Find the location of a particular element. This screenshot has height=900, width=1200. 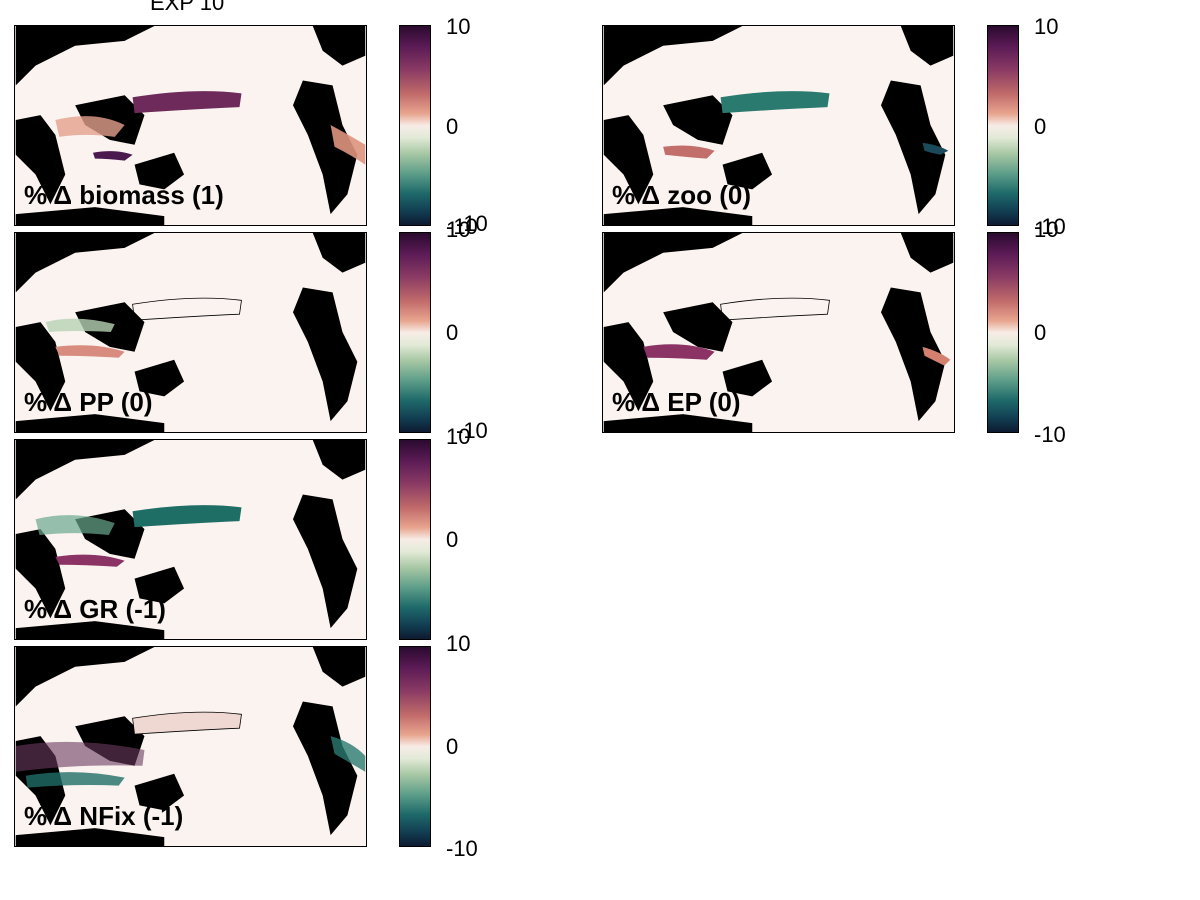

map-panel-pp: % Δ PP (0) is located at coordinates (190, 332).